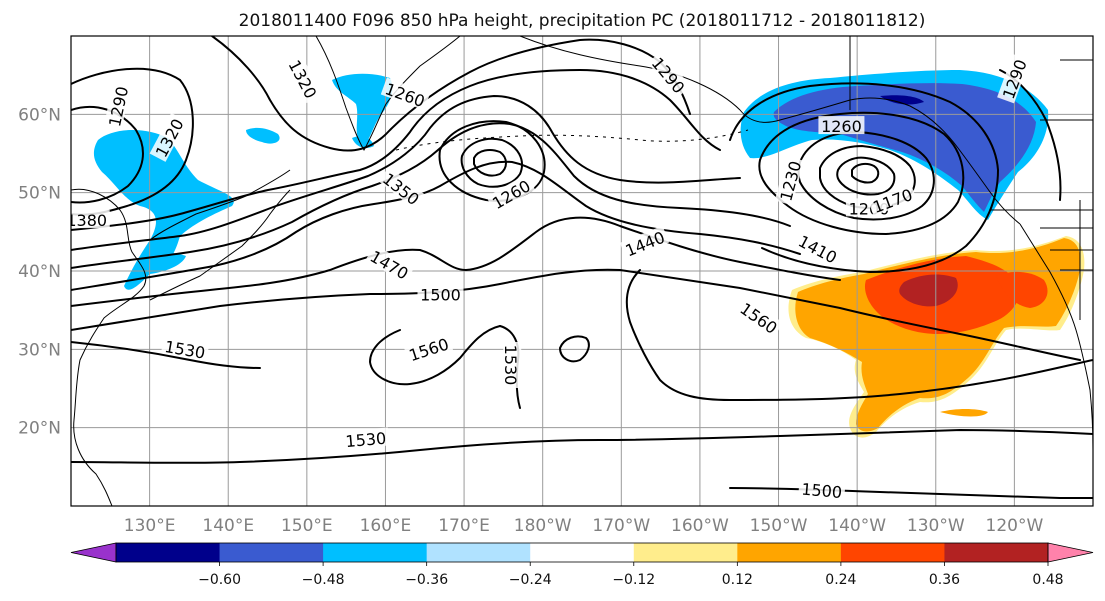 This screenshot has height=601, width=1105. I want to click on colorbar-arrow-high, so click(1070, 552).